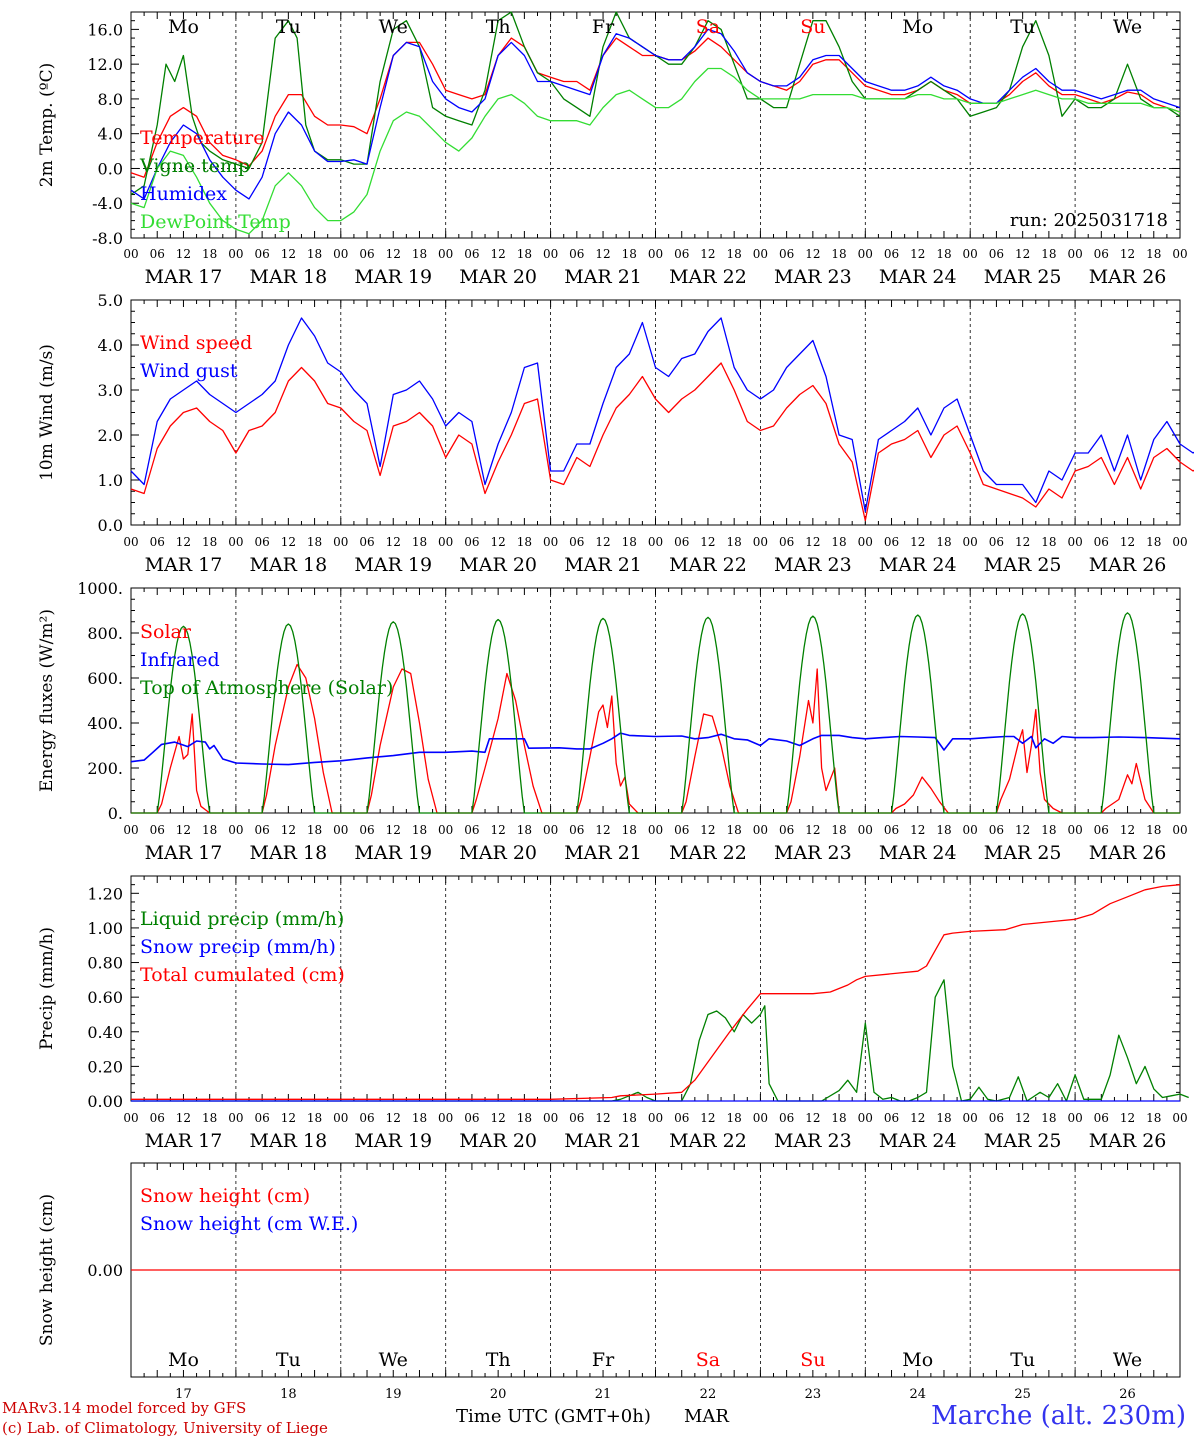 Image resolution: width=1194 pixels, height=1440 pixels. What do you see at coordinates (1058, 1416) in the screenshot?
I see `station-label: Marche (alt. 230m)` at bounding box center [1058, 1416].